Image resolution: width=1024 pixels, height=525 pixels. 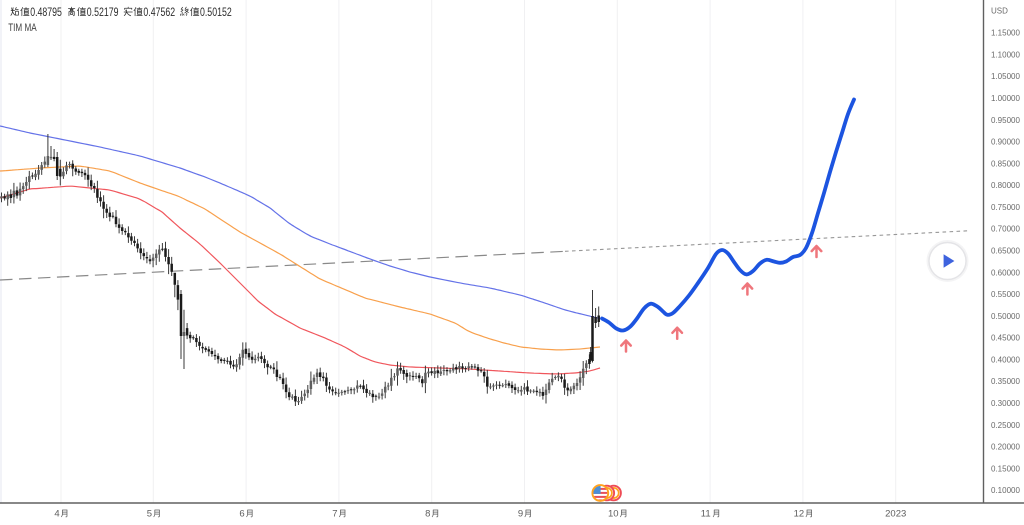 What do you see at coordinates (1005, 76) in the screenshot?
I see `svg-text: 1.05000` at bounding box center [1005, 76].